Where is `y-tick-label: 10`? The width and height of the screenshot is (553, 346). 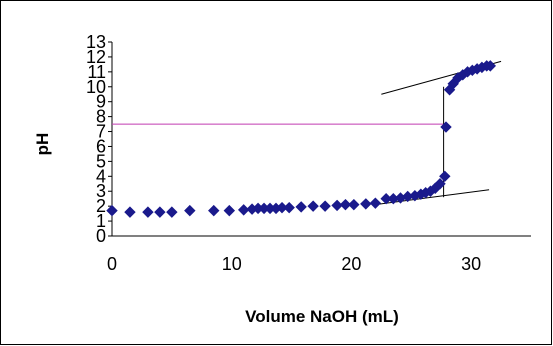
y-tick-label: 10 is located at coordinates (96, 87).